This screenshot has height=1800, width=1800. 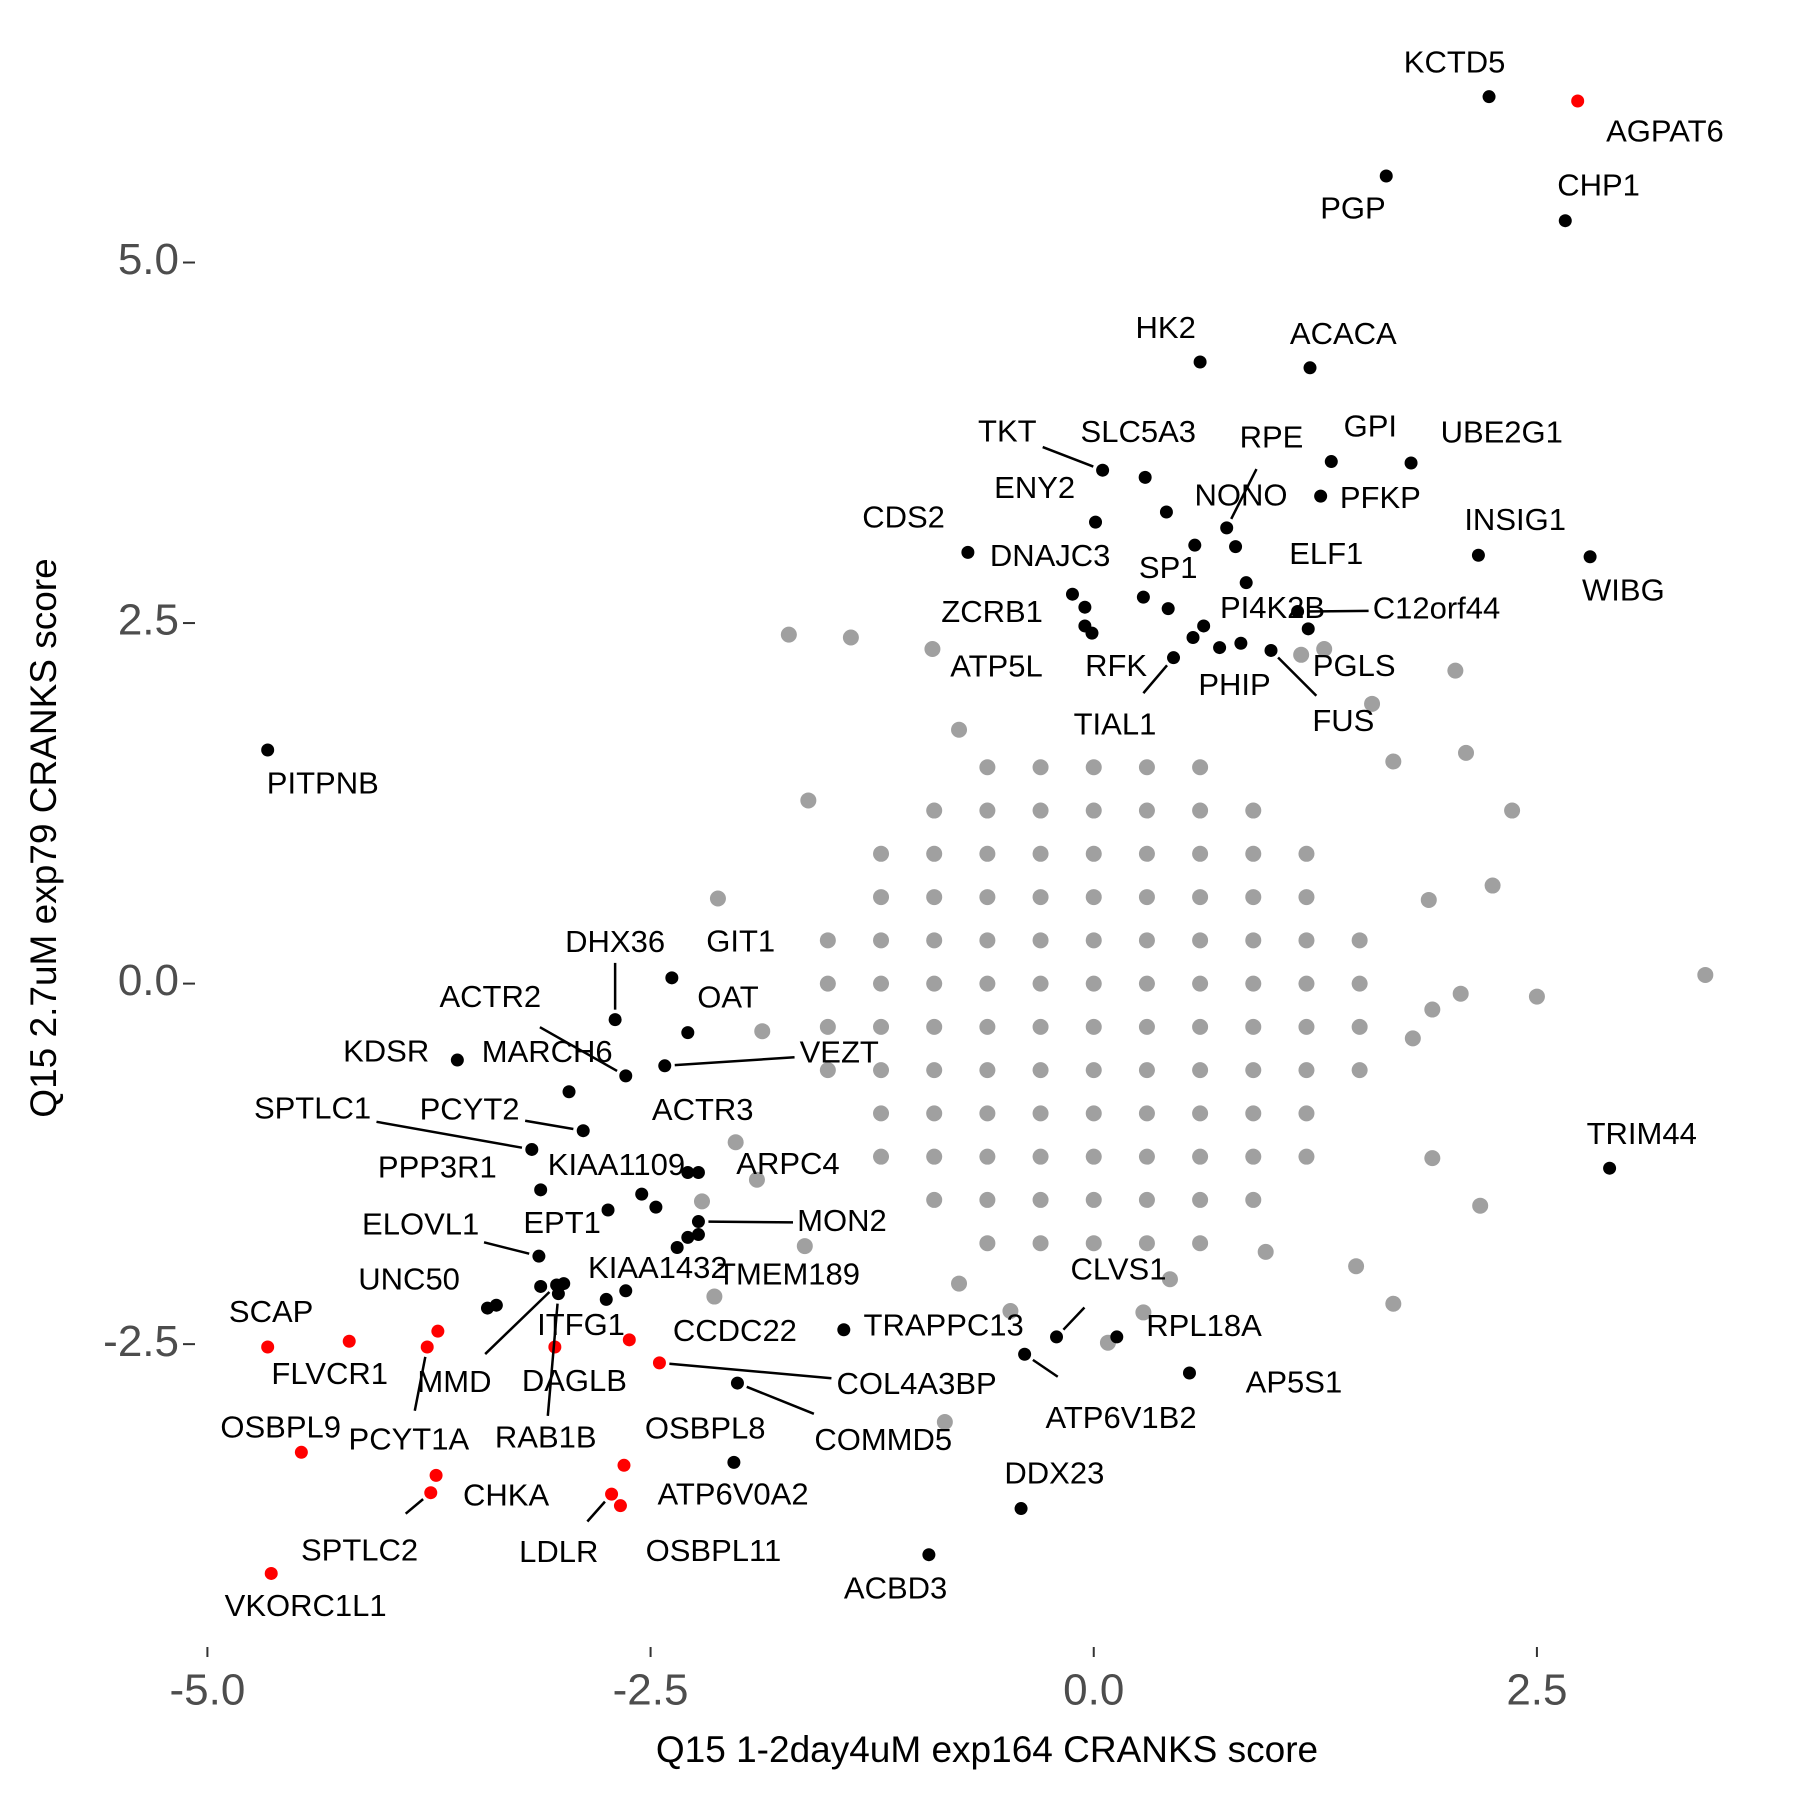 I want to click on point-label: FLVCR1, so click(x=329, y=1373).